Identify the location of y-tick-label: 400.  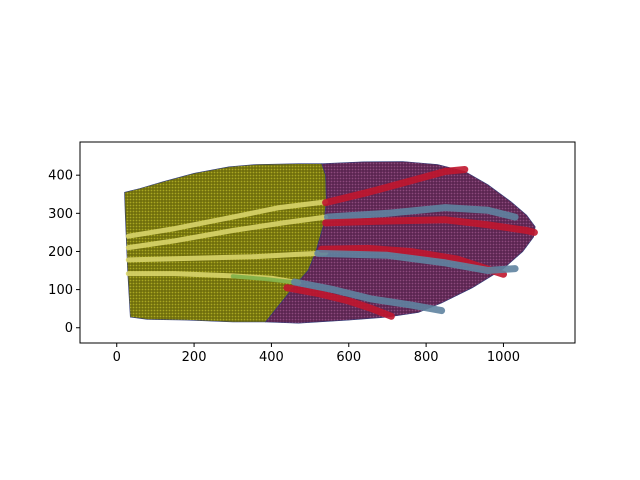
(60, 176).